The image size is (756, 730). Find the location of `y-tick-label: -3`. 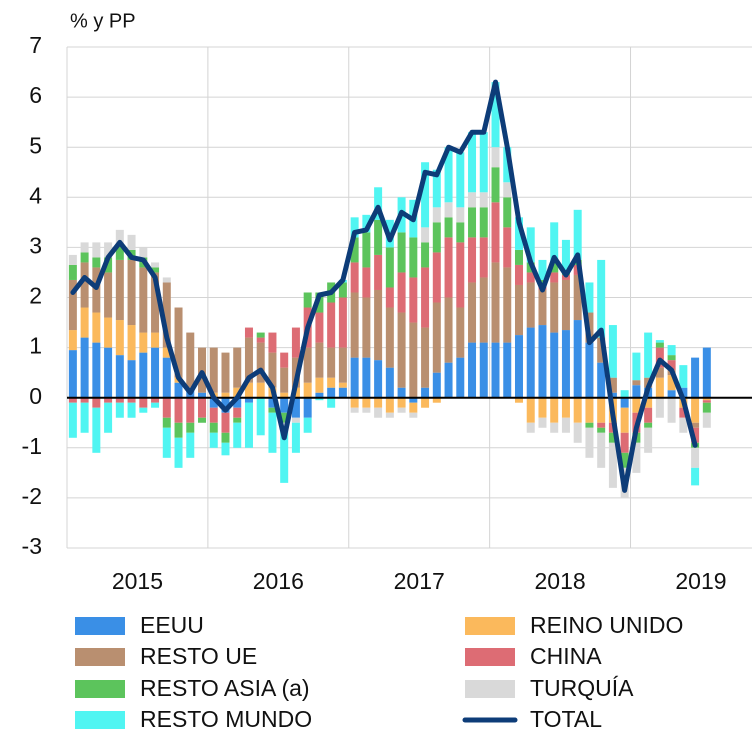

y-tick-label: -3 is located at coordinates (32, 546).